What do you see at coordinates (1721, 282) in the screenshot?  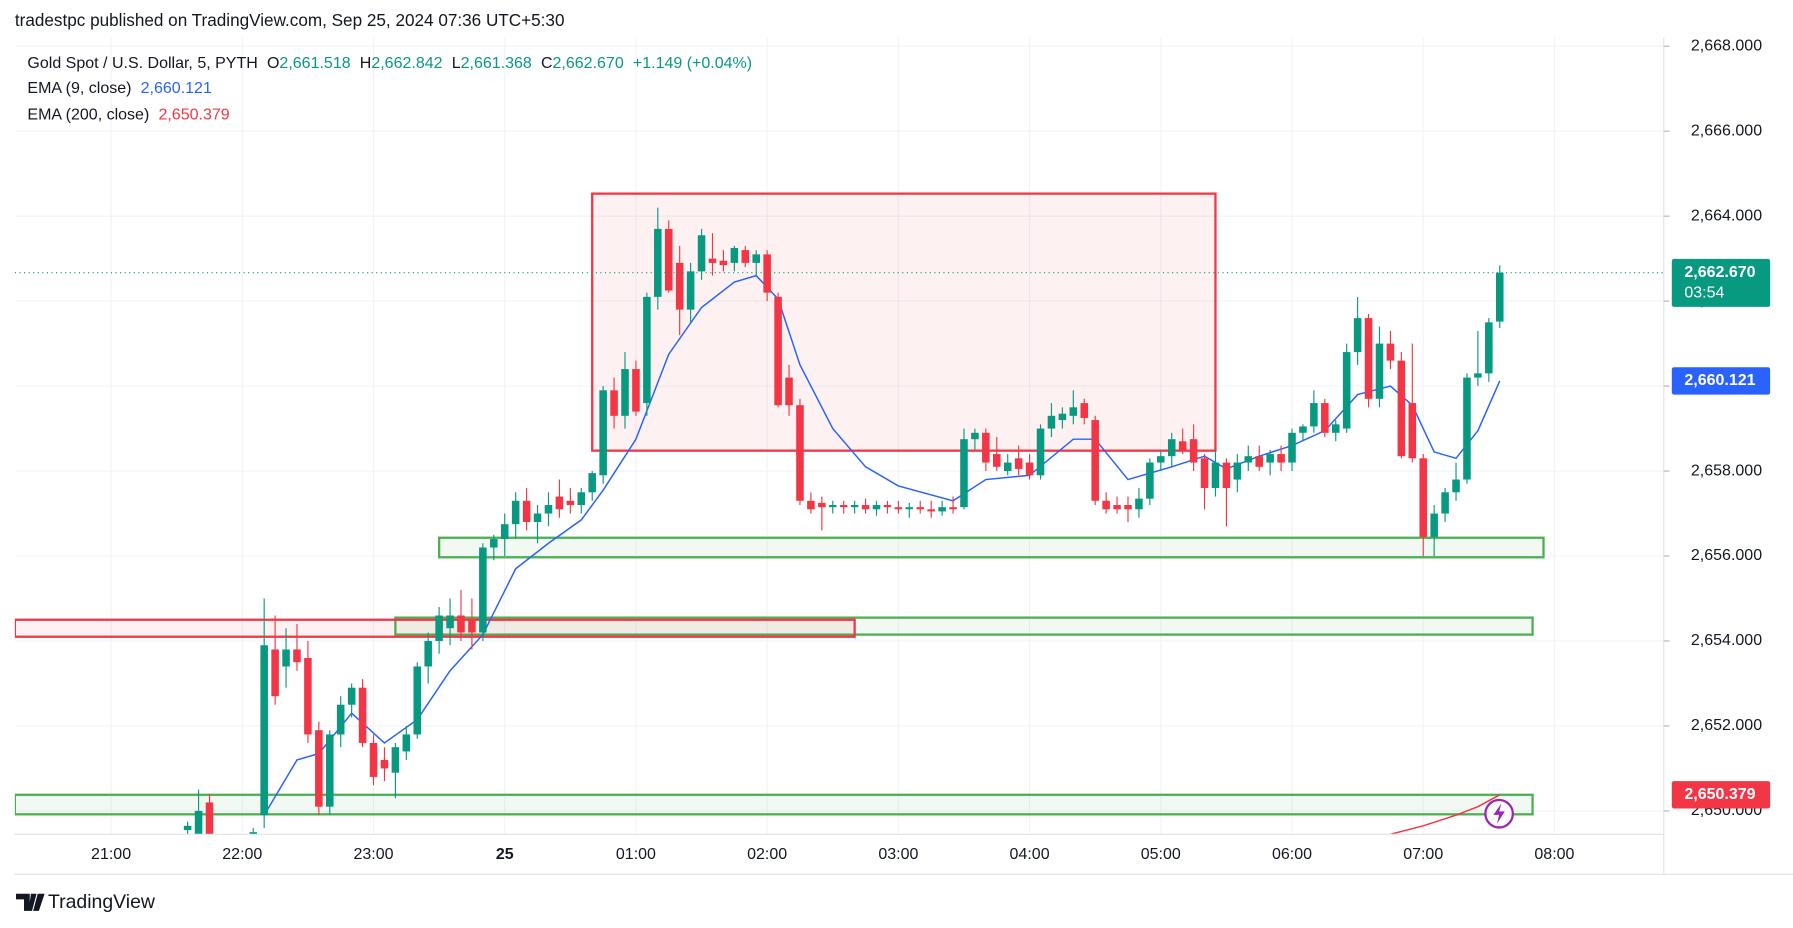 I see `last-price-box` at bounding box center [1721, 282].